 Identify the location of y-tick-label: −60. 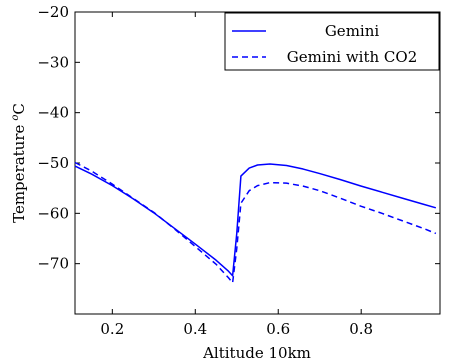
(53, 213).